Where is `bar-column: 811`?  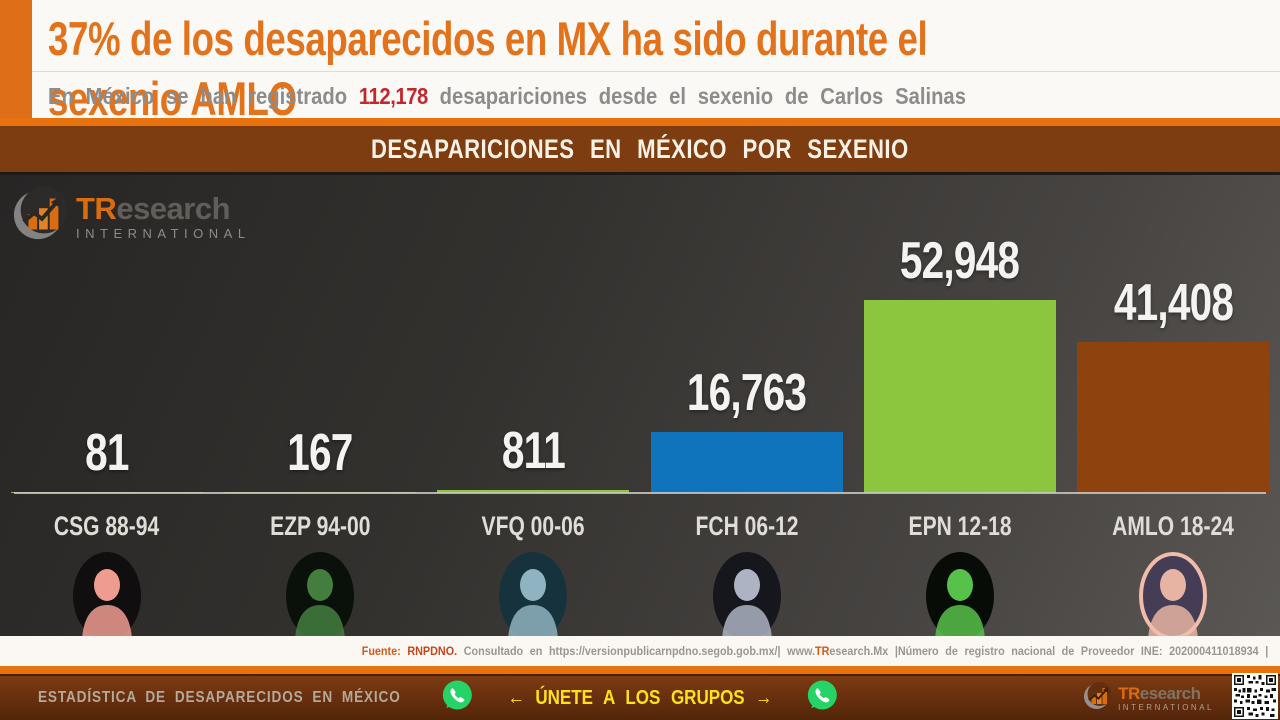 bar-column: 811 is located at coordinates (533, 334).